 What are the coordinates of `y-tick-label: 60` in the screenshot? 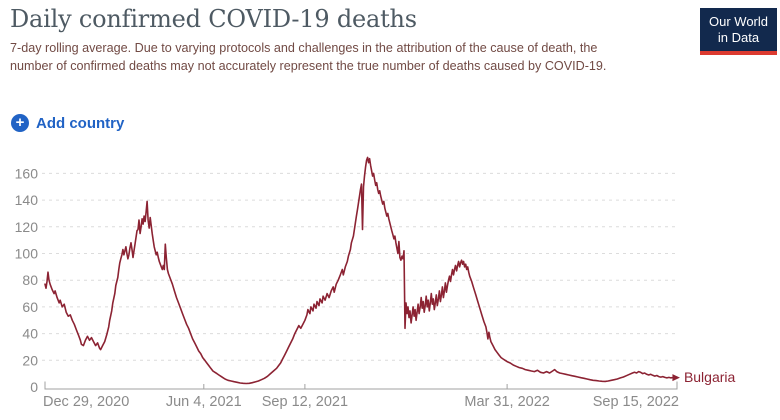 It's located at (30, 307).